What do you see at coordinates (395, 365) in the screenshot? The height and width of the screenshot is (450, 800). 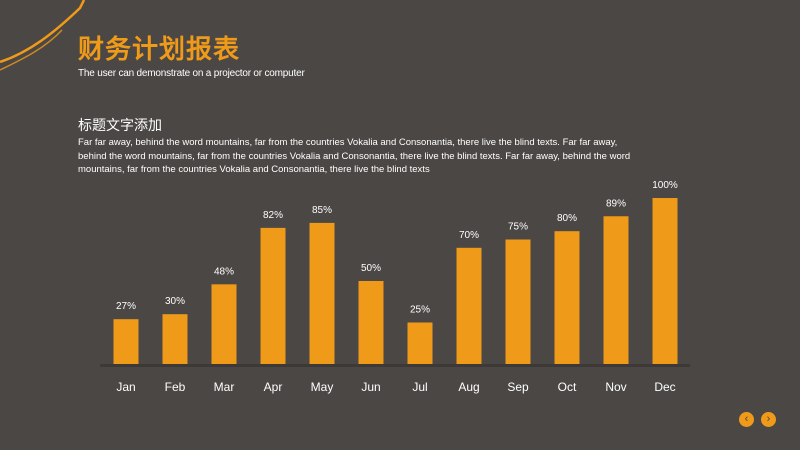 I see `chart-baseline-shadow` at bounding box center [395, 365].